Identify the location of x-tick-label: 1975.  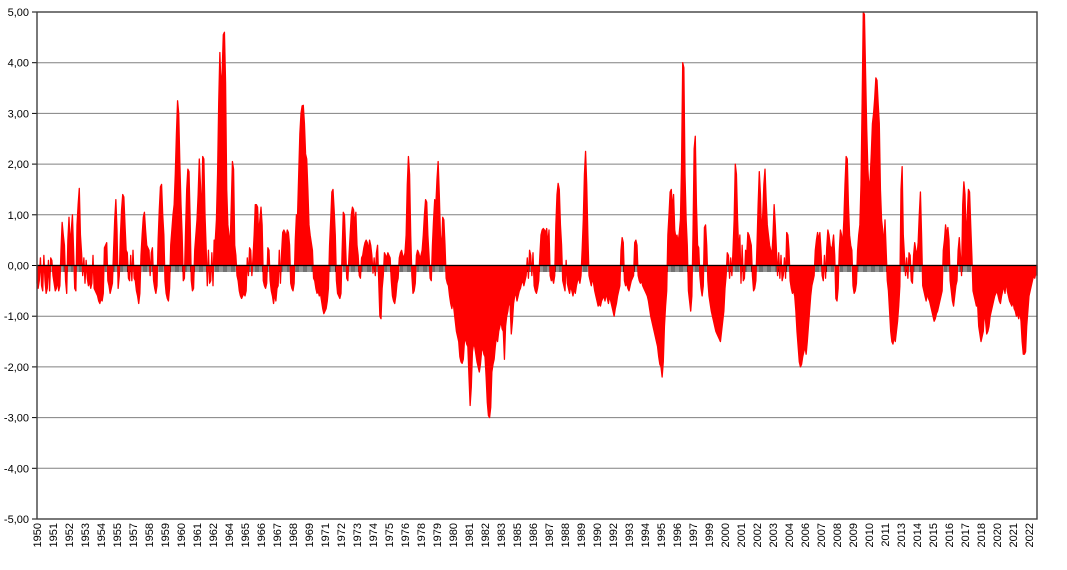
(390, 535).